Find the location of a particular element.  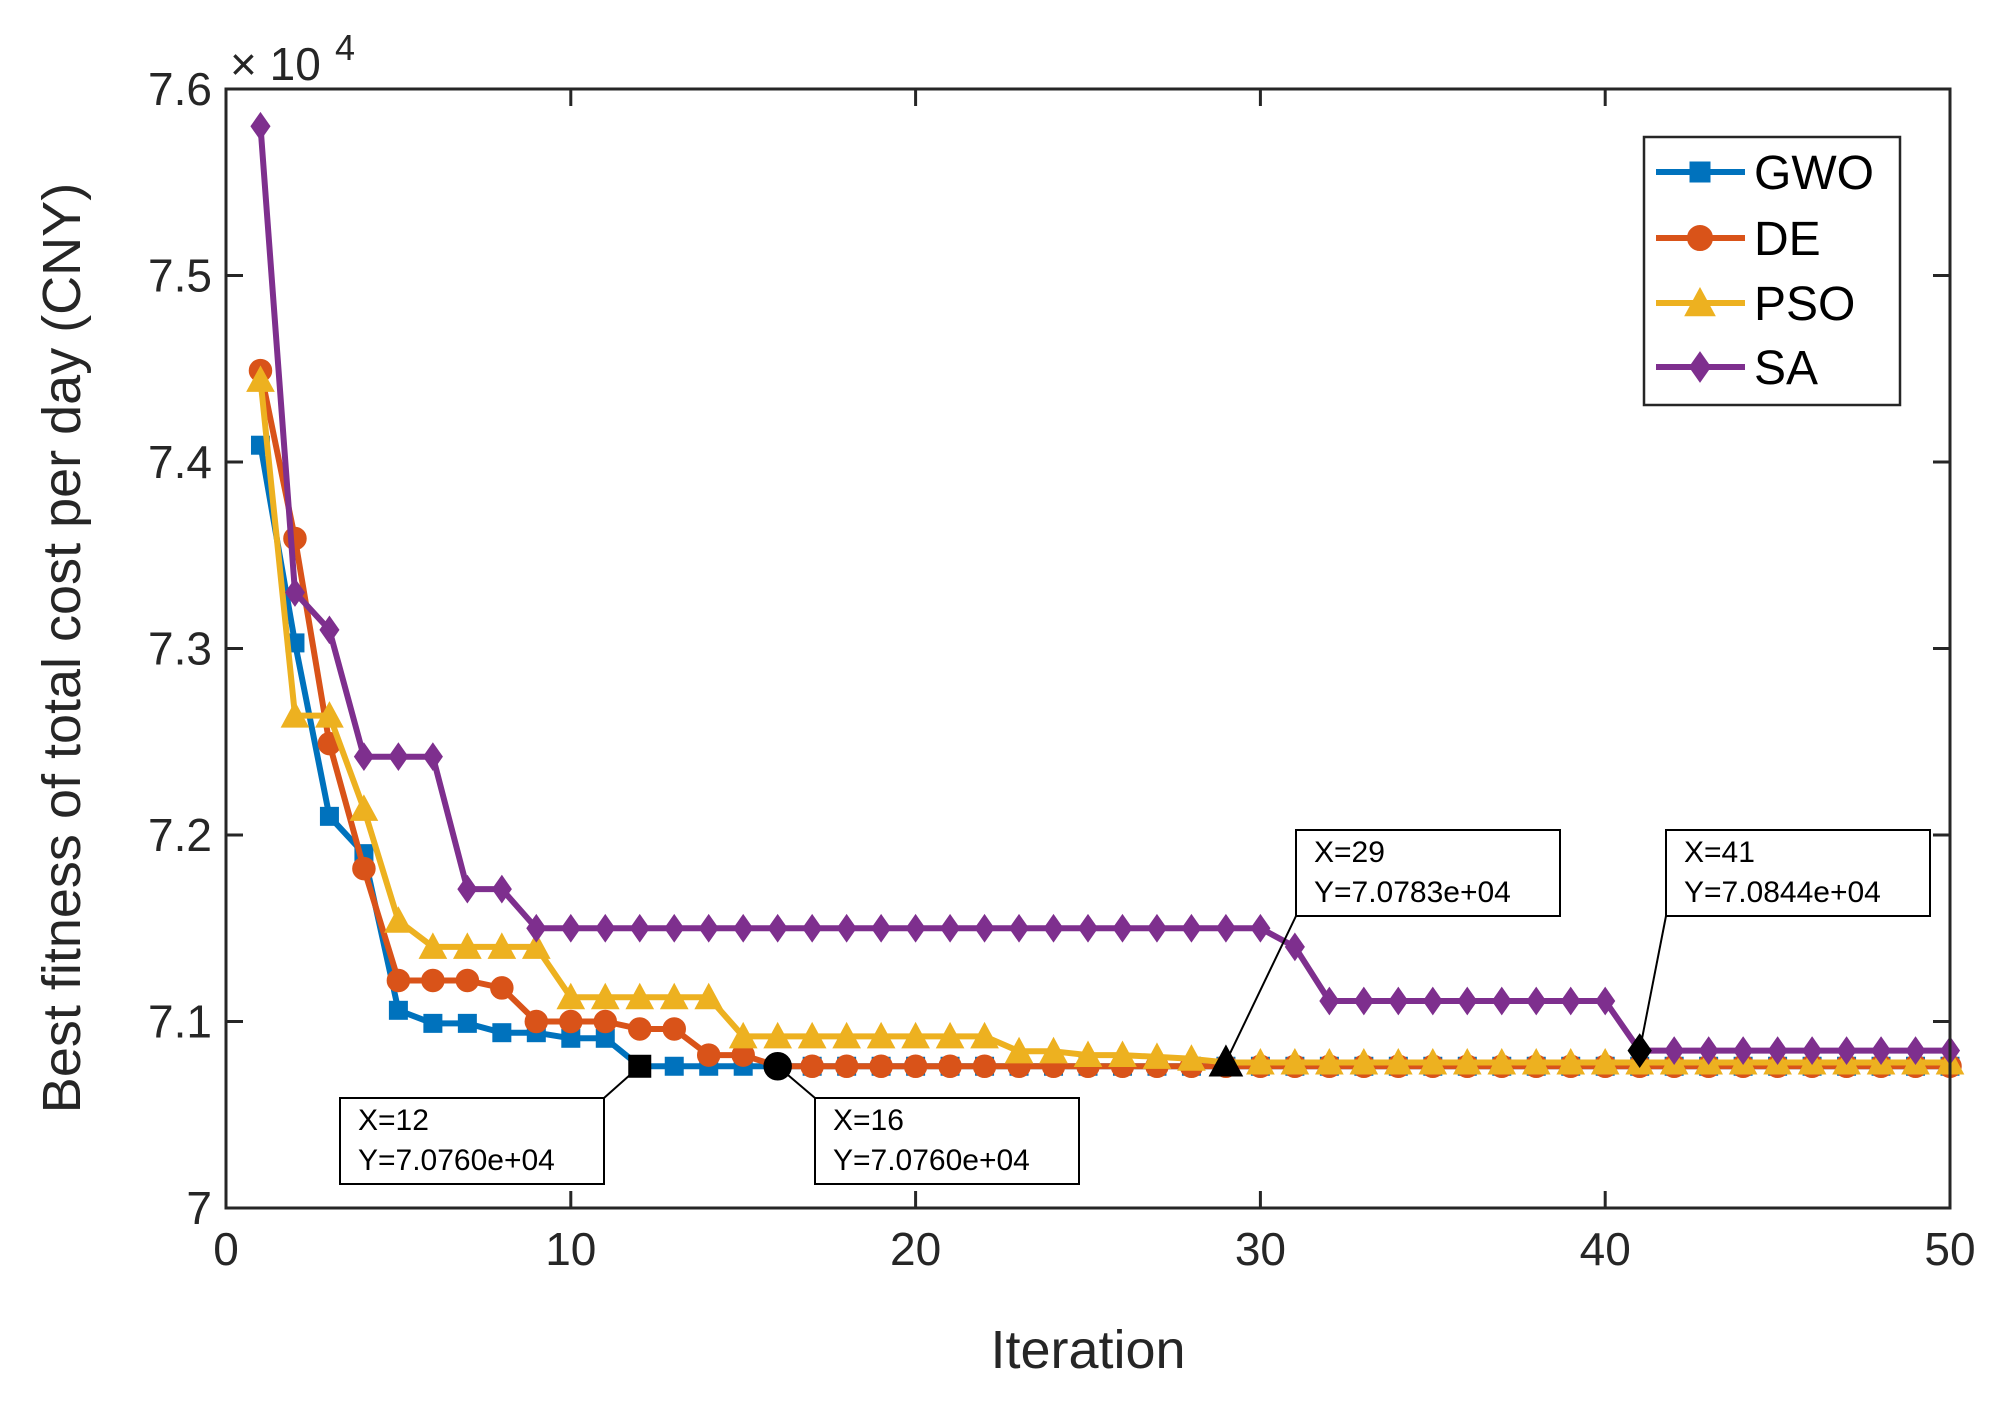

x-tick-label: 40 is located at coordinates (1605, 1249).